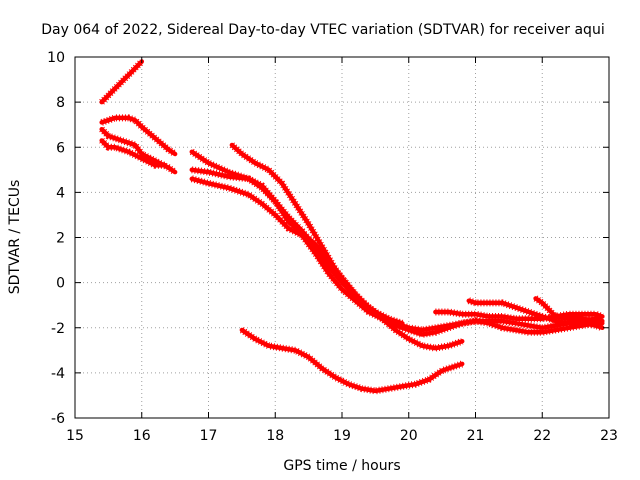 The height and width of the screenshot is (480, 640). What do you see at coordinates (209, 436) in the screenshot?
I see `x-tick-label: 17` at bounding box center [209, 436].